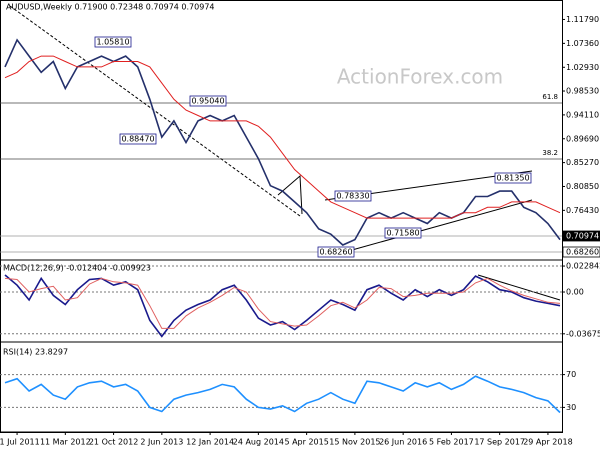 The width and height of the screenshot is (600, 450). Describe the element at coordinates (290, 194) in the screenshot. I see `wedge-line` at that location.